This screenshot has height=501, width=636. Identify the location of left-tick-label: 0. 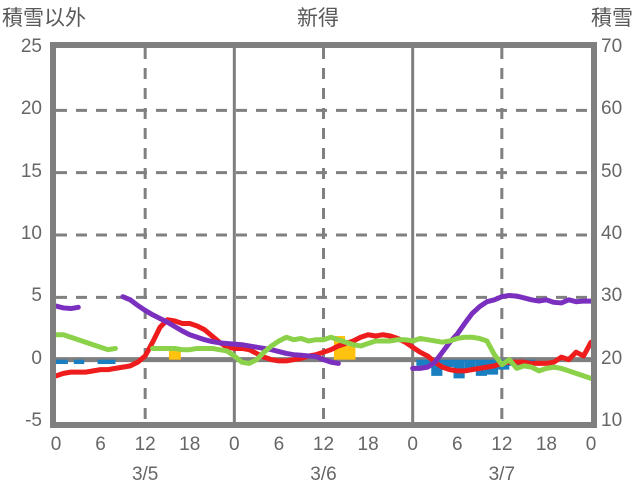
(36, 358).